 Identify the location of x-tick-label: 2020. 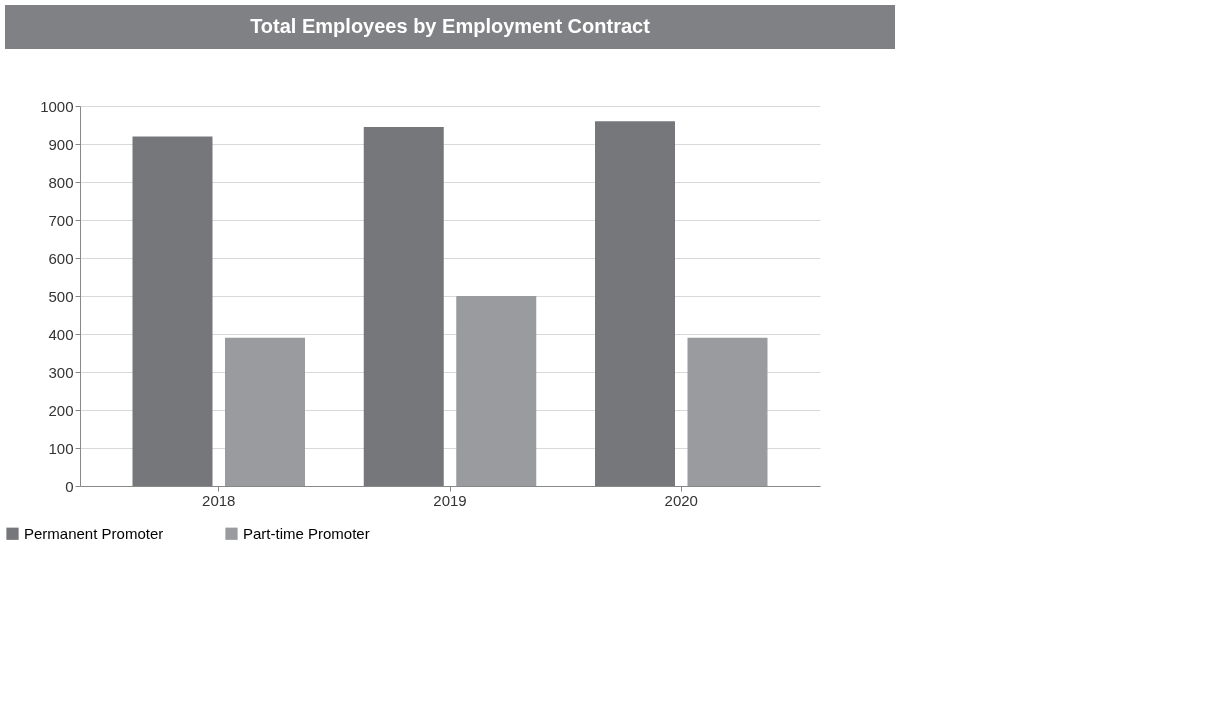
(681, 500).